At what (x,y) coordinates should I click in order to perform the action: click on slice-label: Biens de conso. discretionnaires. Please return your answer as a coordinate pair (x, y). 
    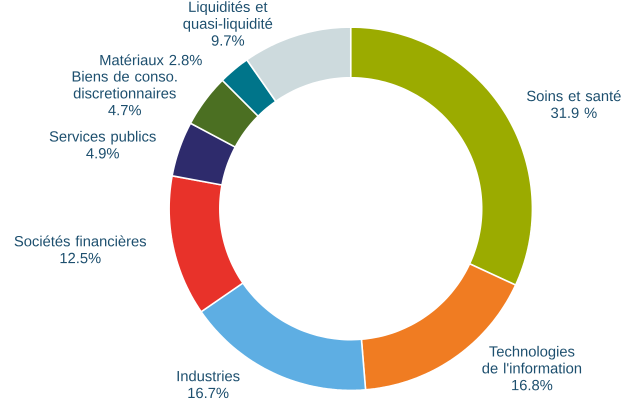
    Looking at the image, I should click on (124, 84).